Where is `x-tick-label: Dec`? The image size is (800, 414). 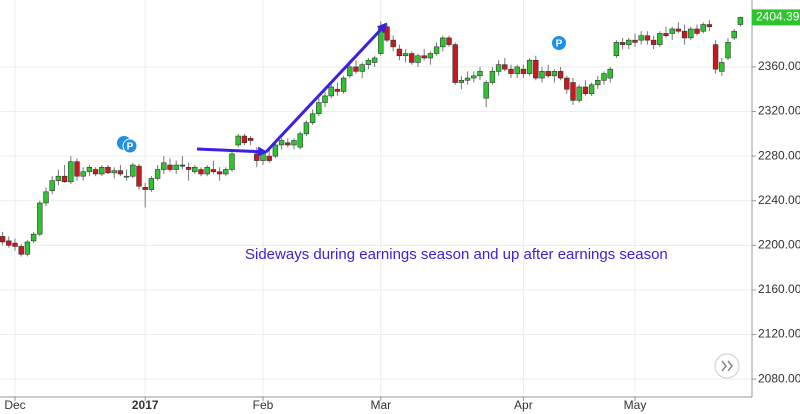 x-tick-label: Dec is located at coordinates (14, 405).